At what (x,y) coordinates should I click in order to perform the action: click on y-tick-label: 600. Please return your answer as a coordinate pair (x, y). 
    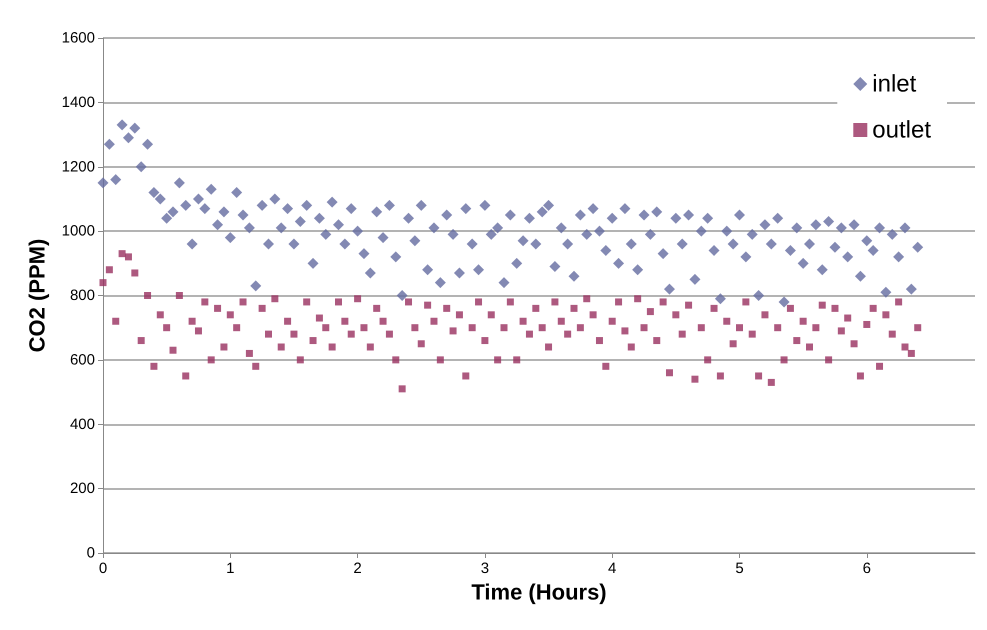
    Looking at the image, I should click on (82, 359).